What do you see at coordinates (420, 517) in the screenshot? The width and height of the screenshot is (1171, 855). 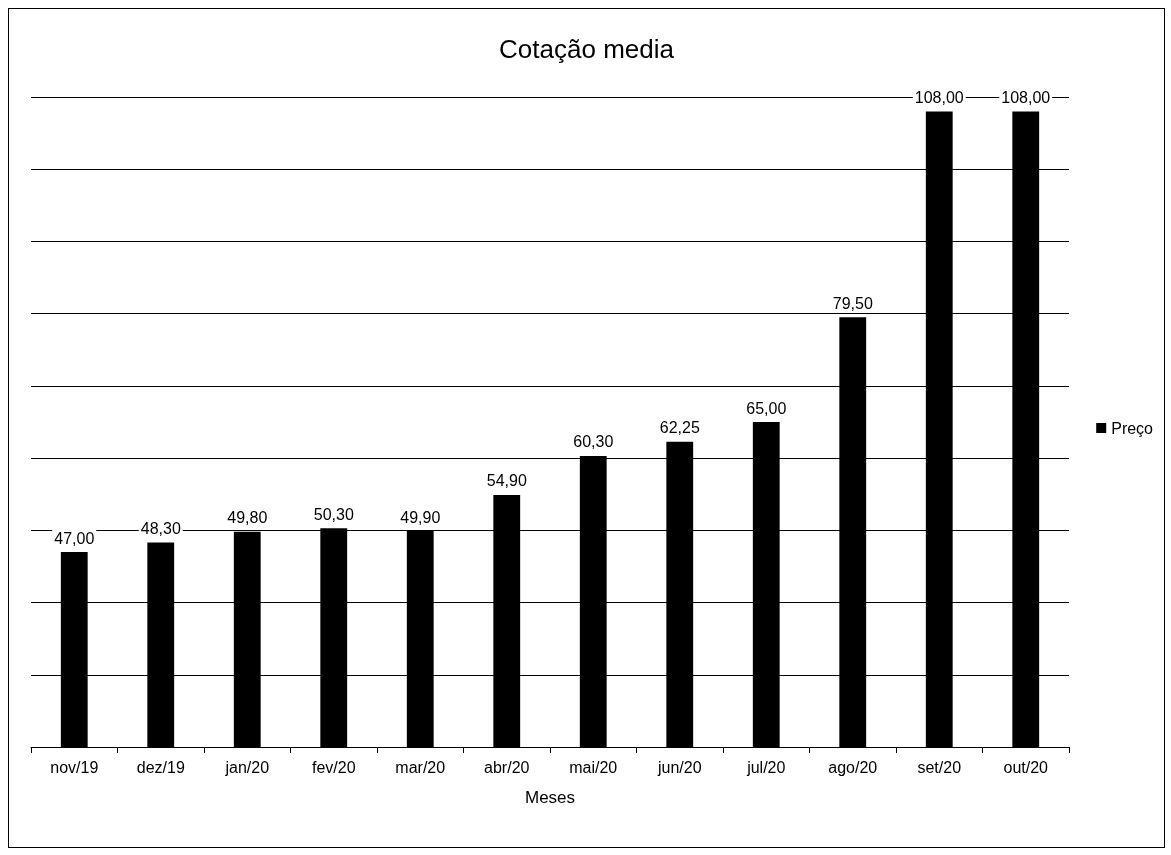 I see `data-label: 49,90` at bounding box center [420, 517].